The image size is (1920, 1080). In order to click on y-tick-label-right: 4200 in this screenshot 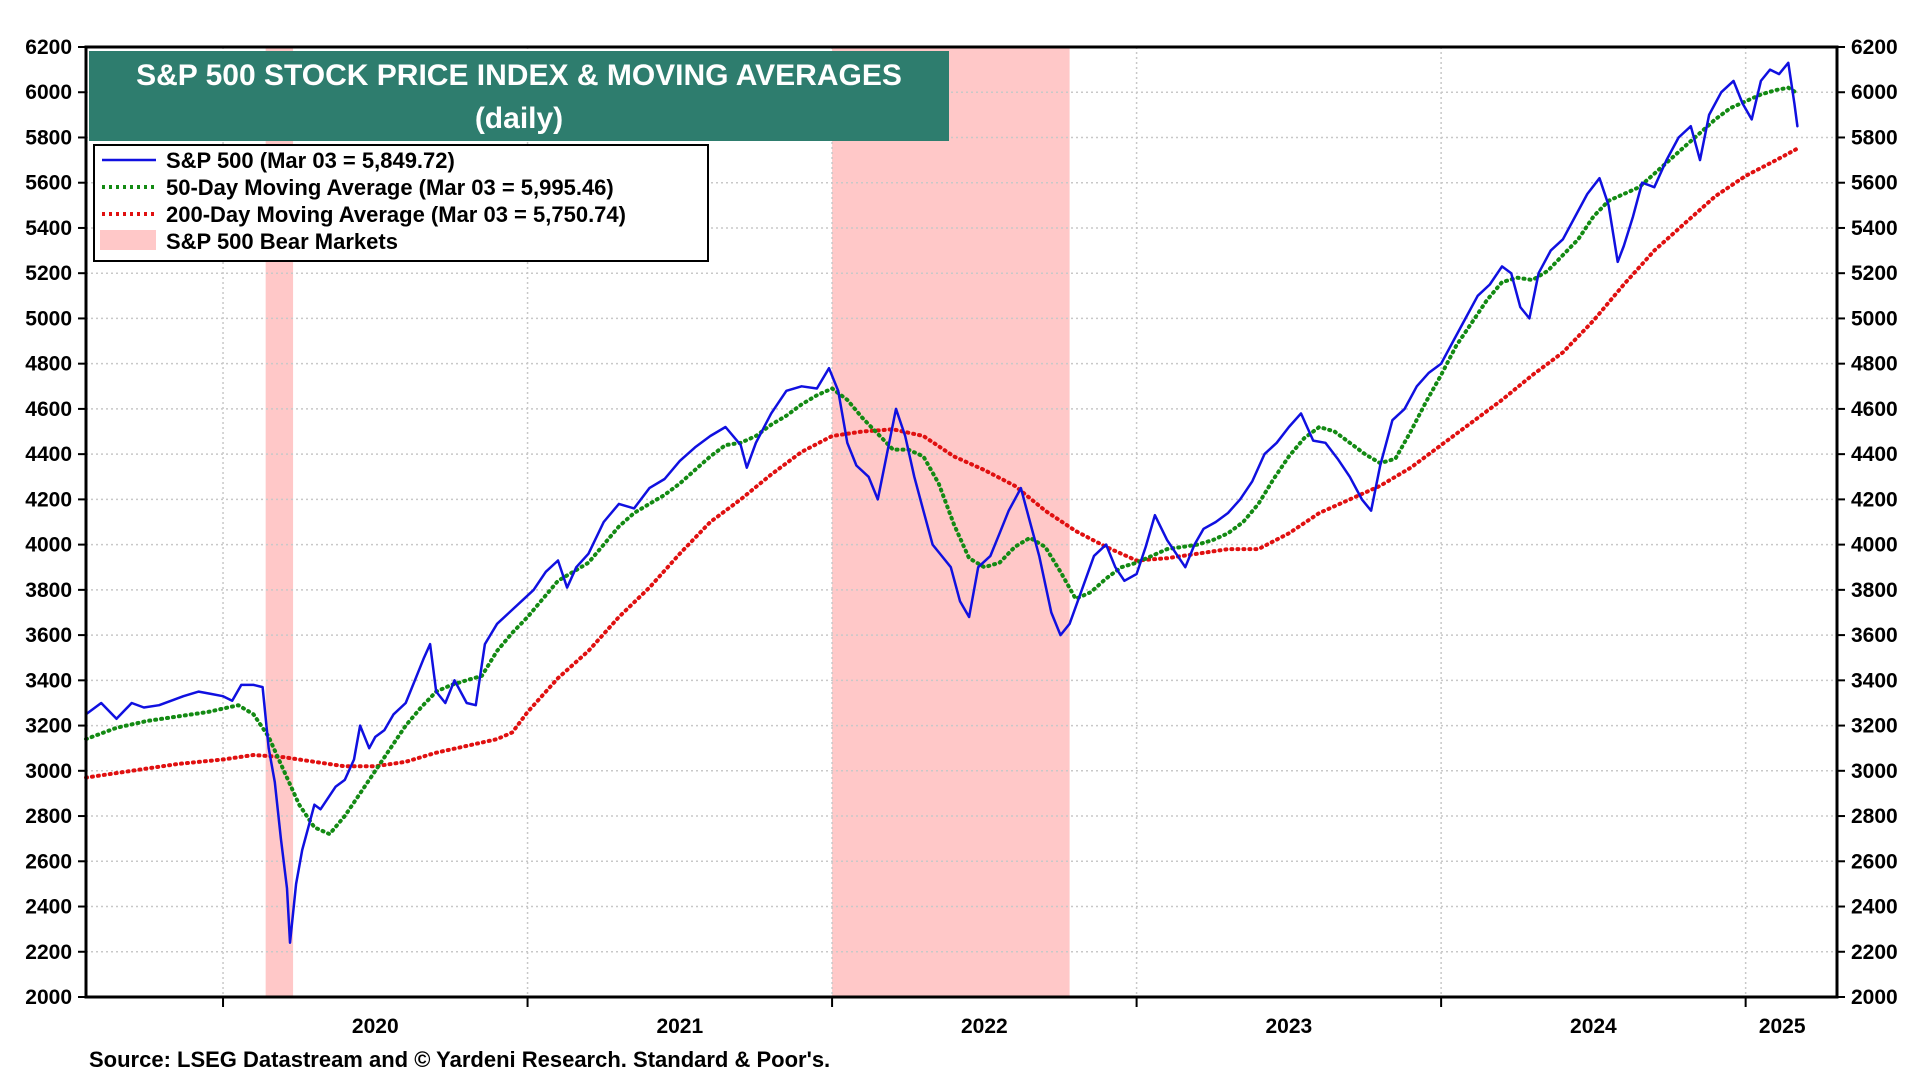, I will do `click(1874, 499)`.